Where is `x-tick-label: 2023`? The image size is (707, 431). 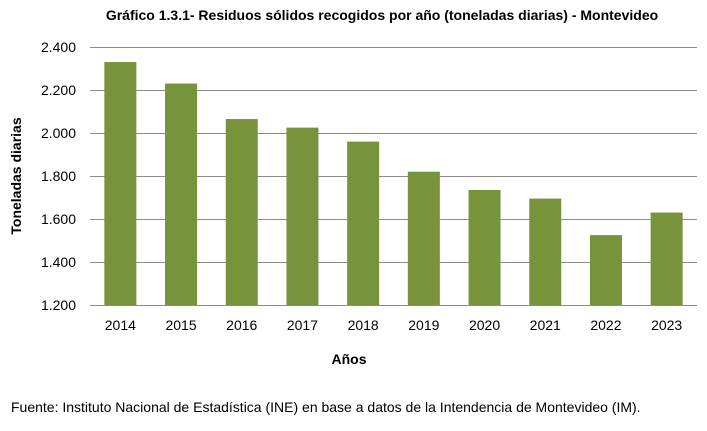 x-tick-label: 2023 is located at coordinates (666, 325).